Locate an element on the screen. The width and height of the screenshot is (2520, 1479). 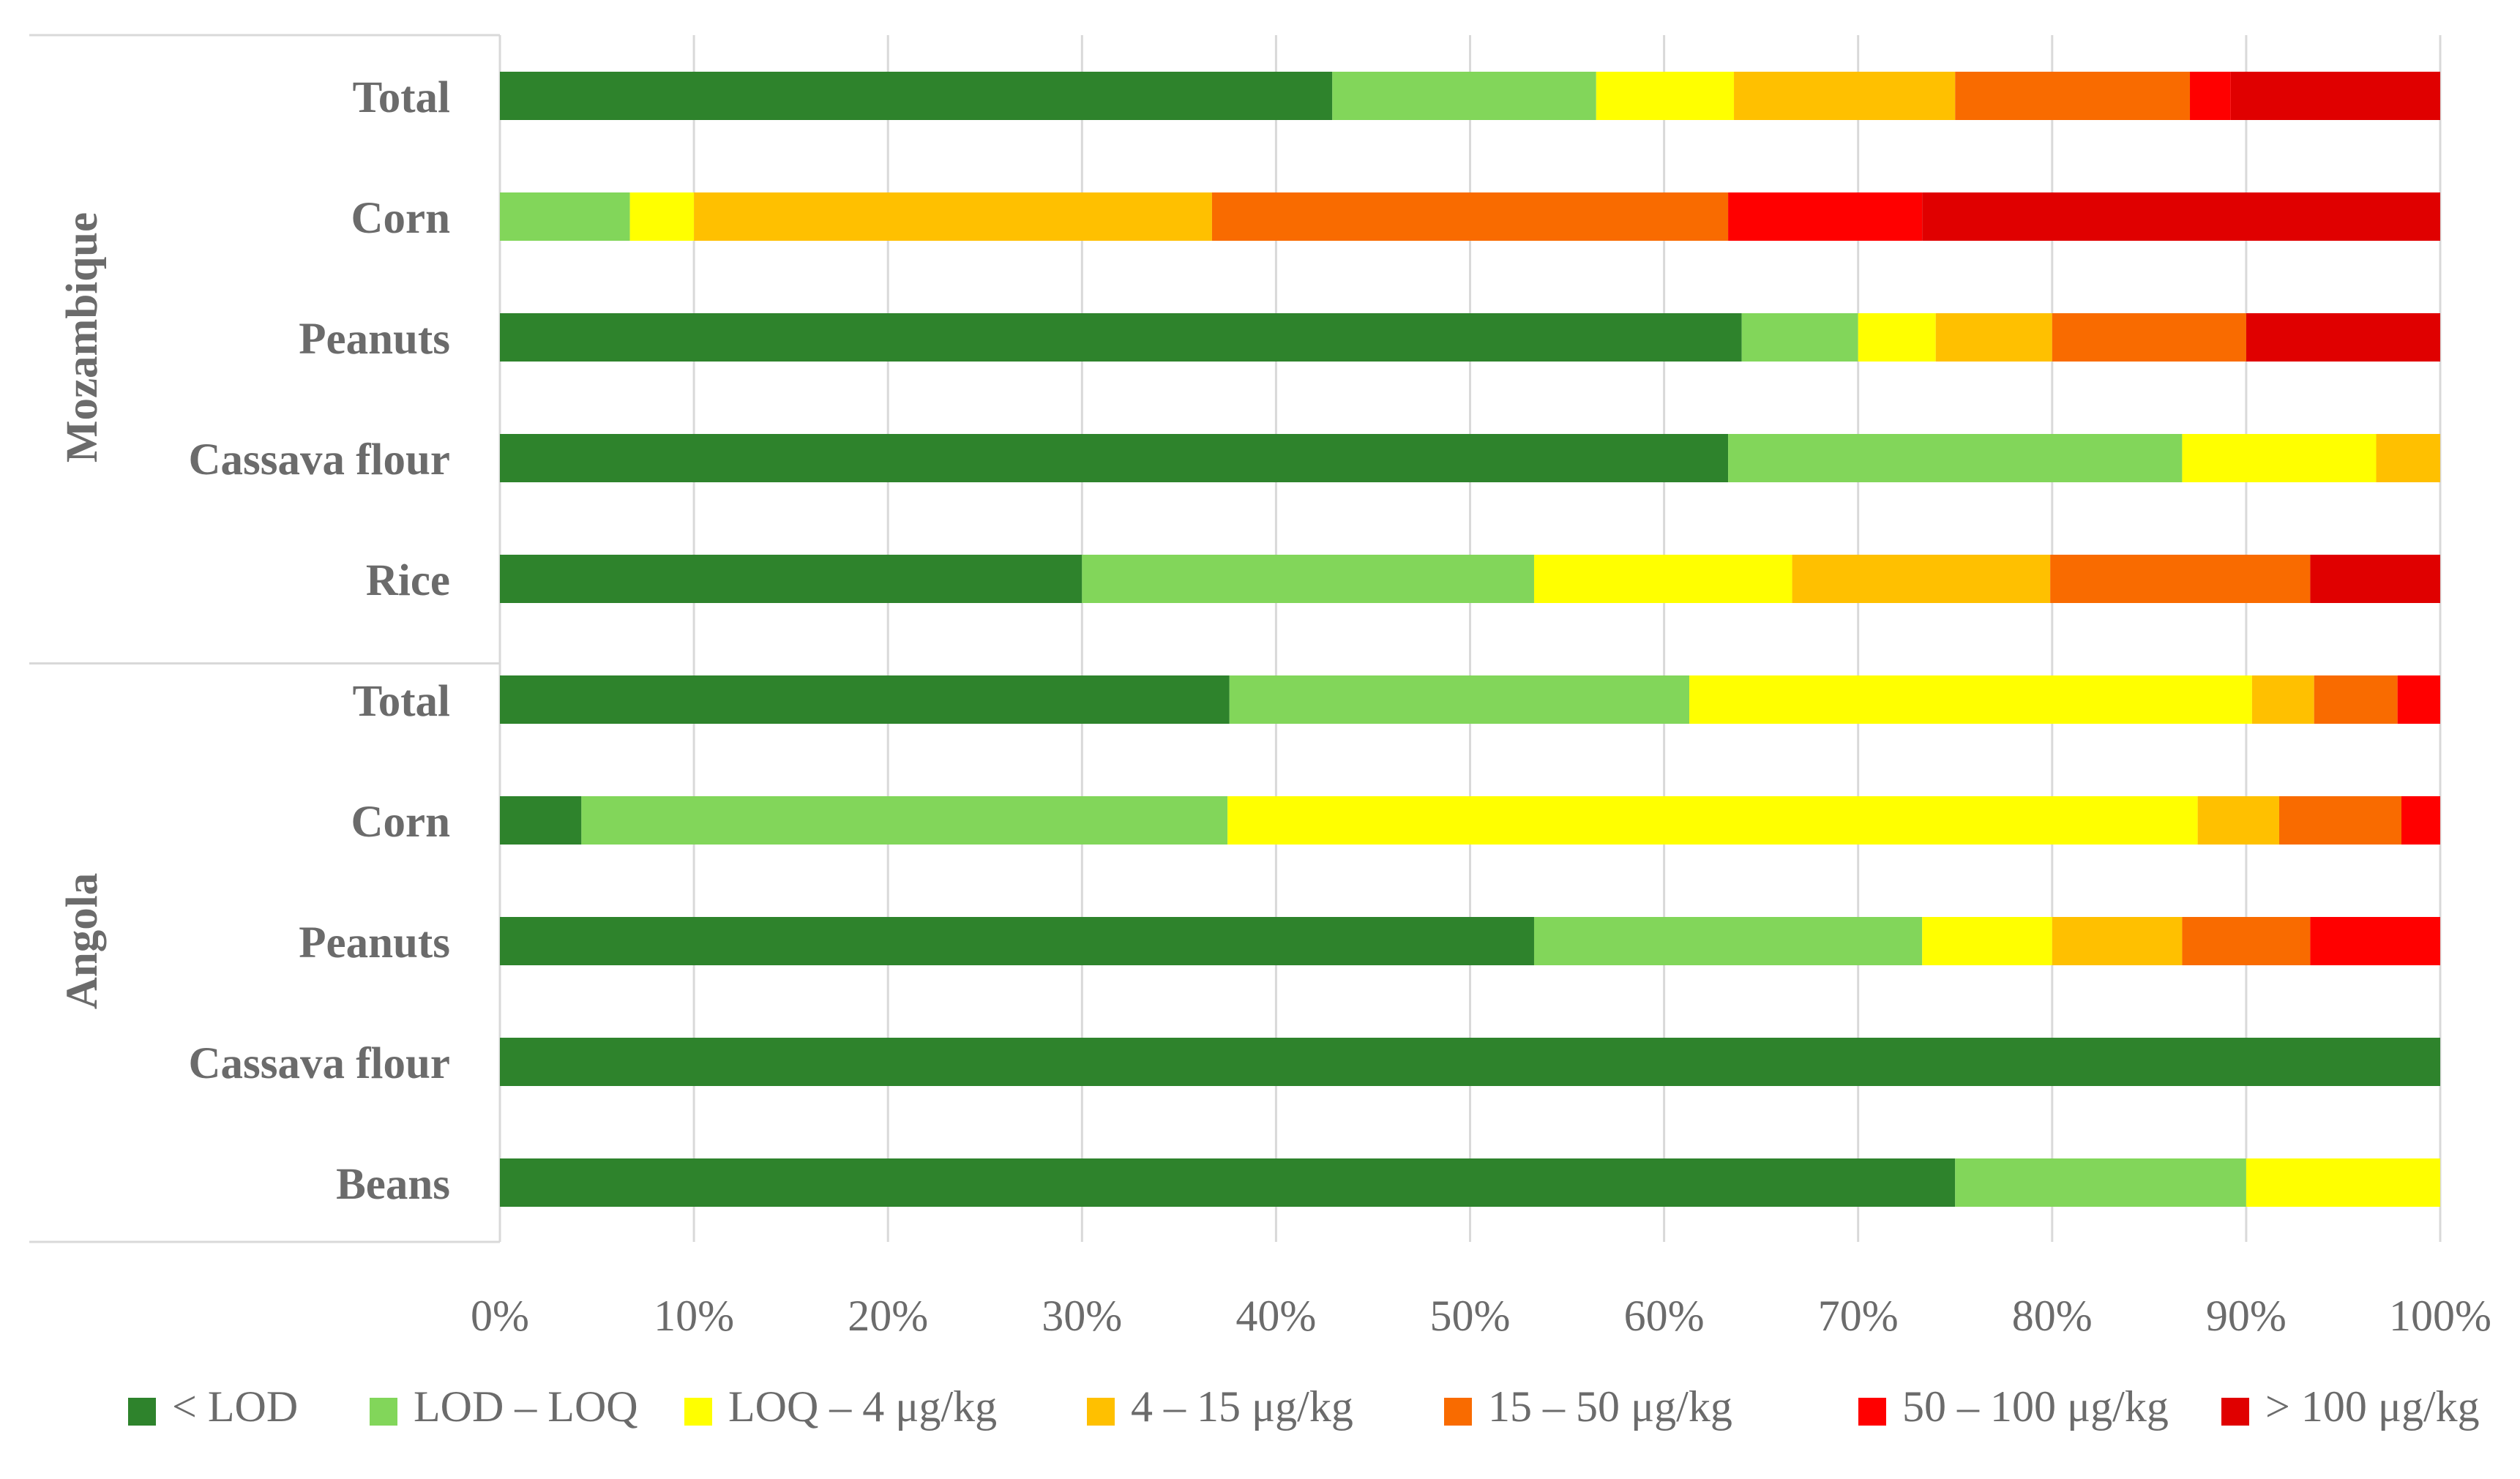
bar-mozambique-peanuts-4-15-g-kg is located at coordinates (1993, 337).